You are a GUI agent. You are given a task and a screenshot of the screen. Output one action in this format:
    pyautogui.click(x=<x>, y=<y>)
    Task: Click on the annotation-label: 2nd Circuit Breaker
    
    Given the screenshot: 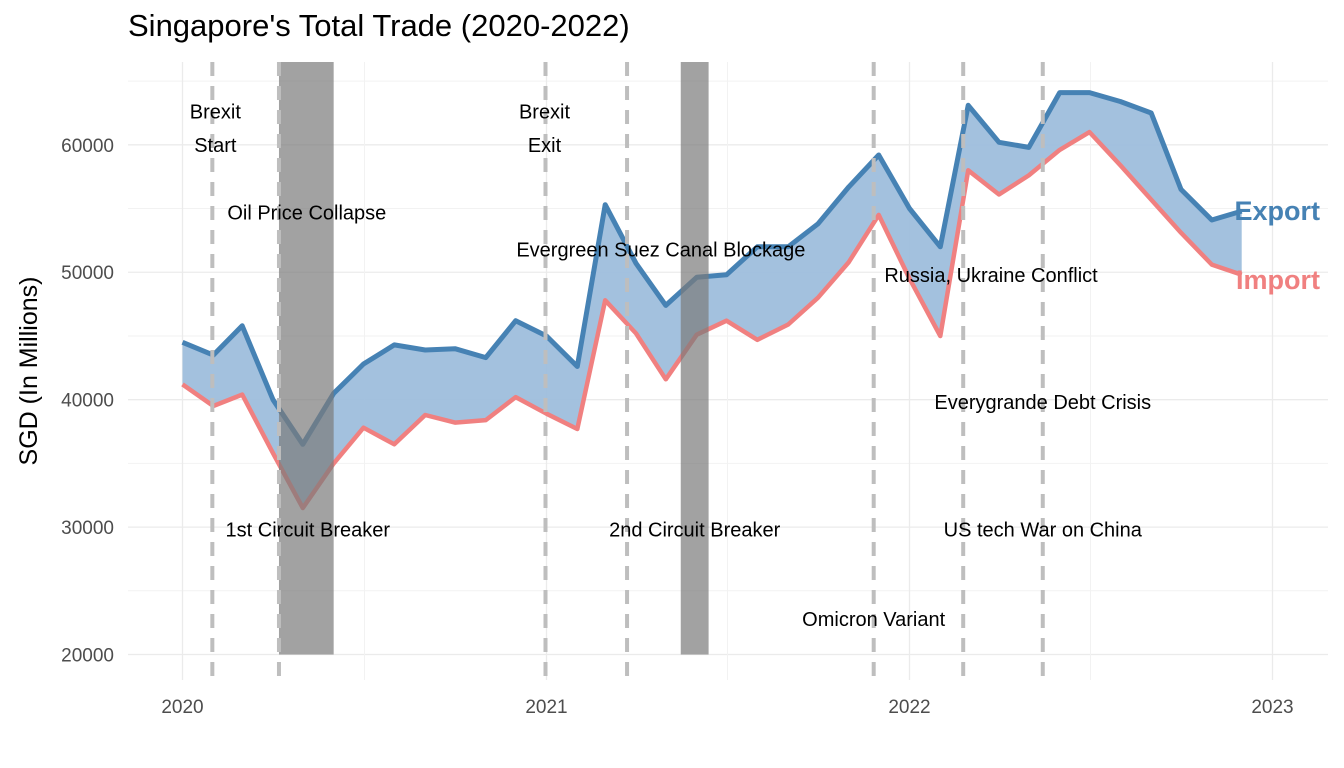 What is the action you would take?
    pyautogui.click(x=695, y=531)
    